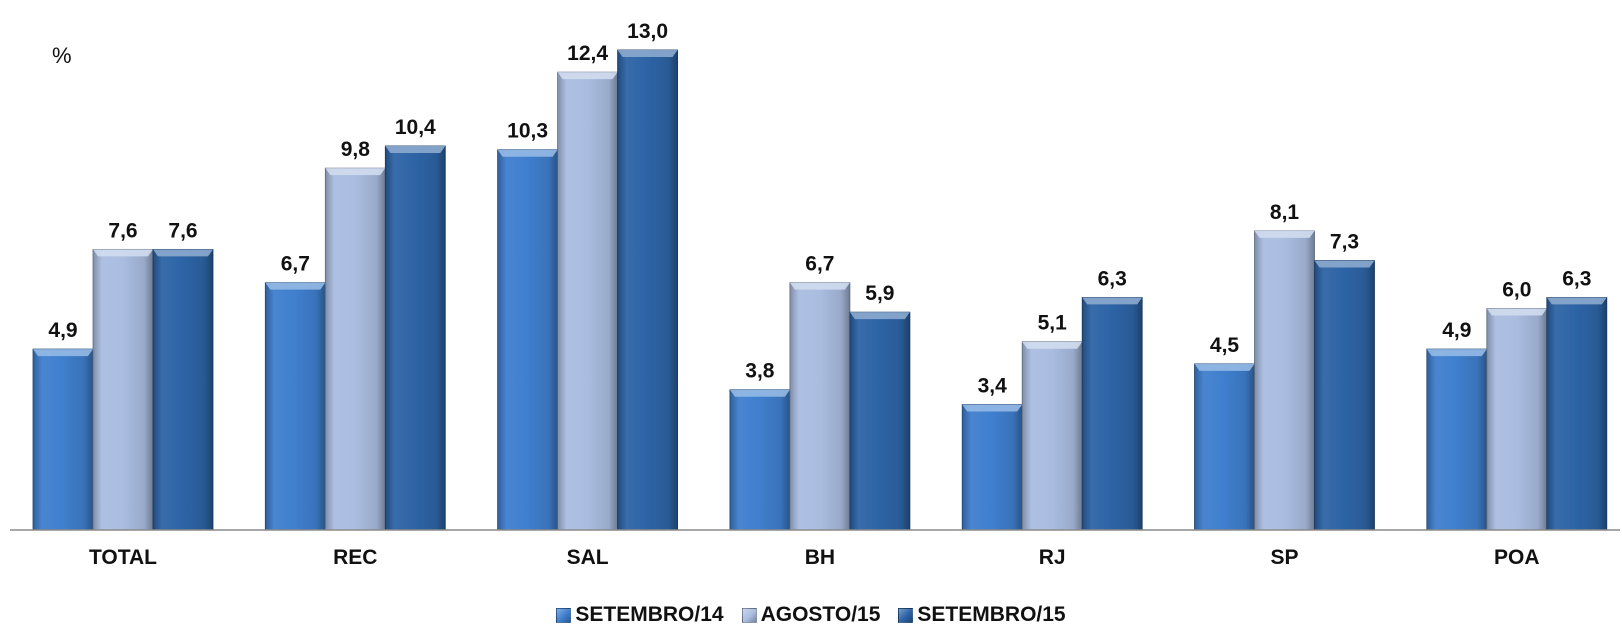  What do you see at coordinates (991, 614) in the screenshot?
I see `legend-label: SETEMBRO/15` at bounding box center [991, 614].